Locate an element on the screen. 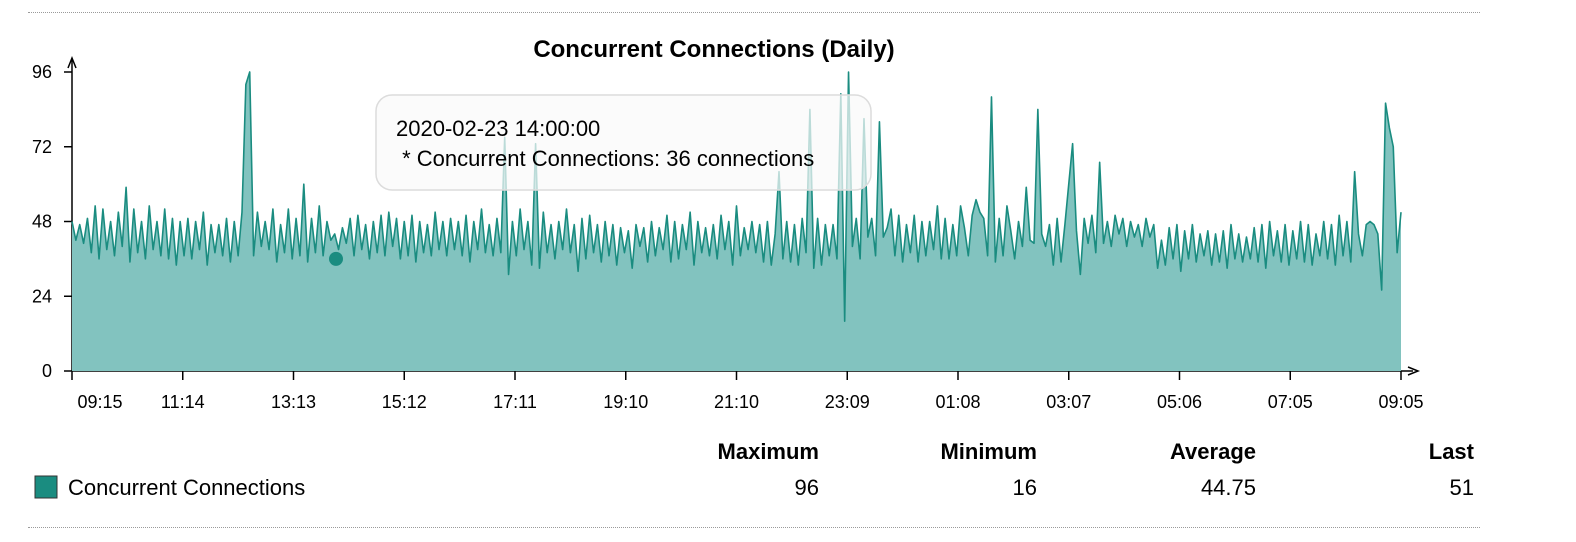  stats-header-average: Average is located at coordinates (1213, 451).